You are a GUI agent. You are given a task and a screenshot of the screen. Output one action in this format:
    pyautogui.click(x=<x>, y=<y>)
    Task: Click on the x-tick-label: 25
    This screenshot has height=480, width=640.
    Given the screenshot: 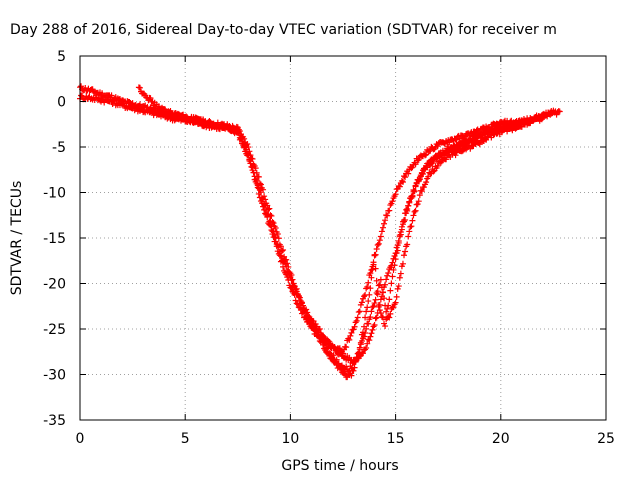 What is the action you would take?
    pyautogui.click(x=606, y=439)
    